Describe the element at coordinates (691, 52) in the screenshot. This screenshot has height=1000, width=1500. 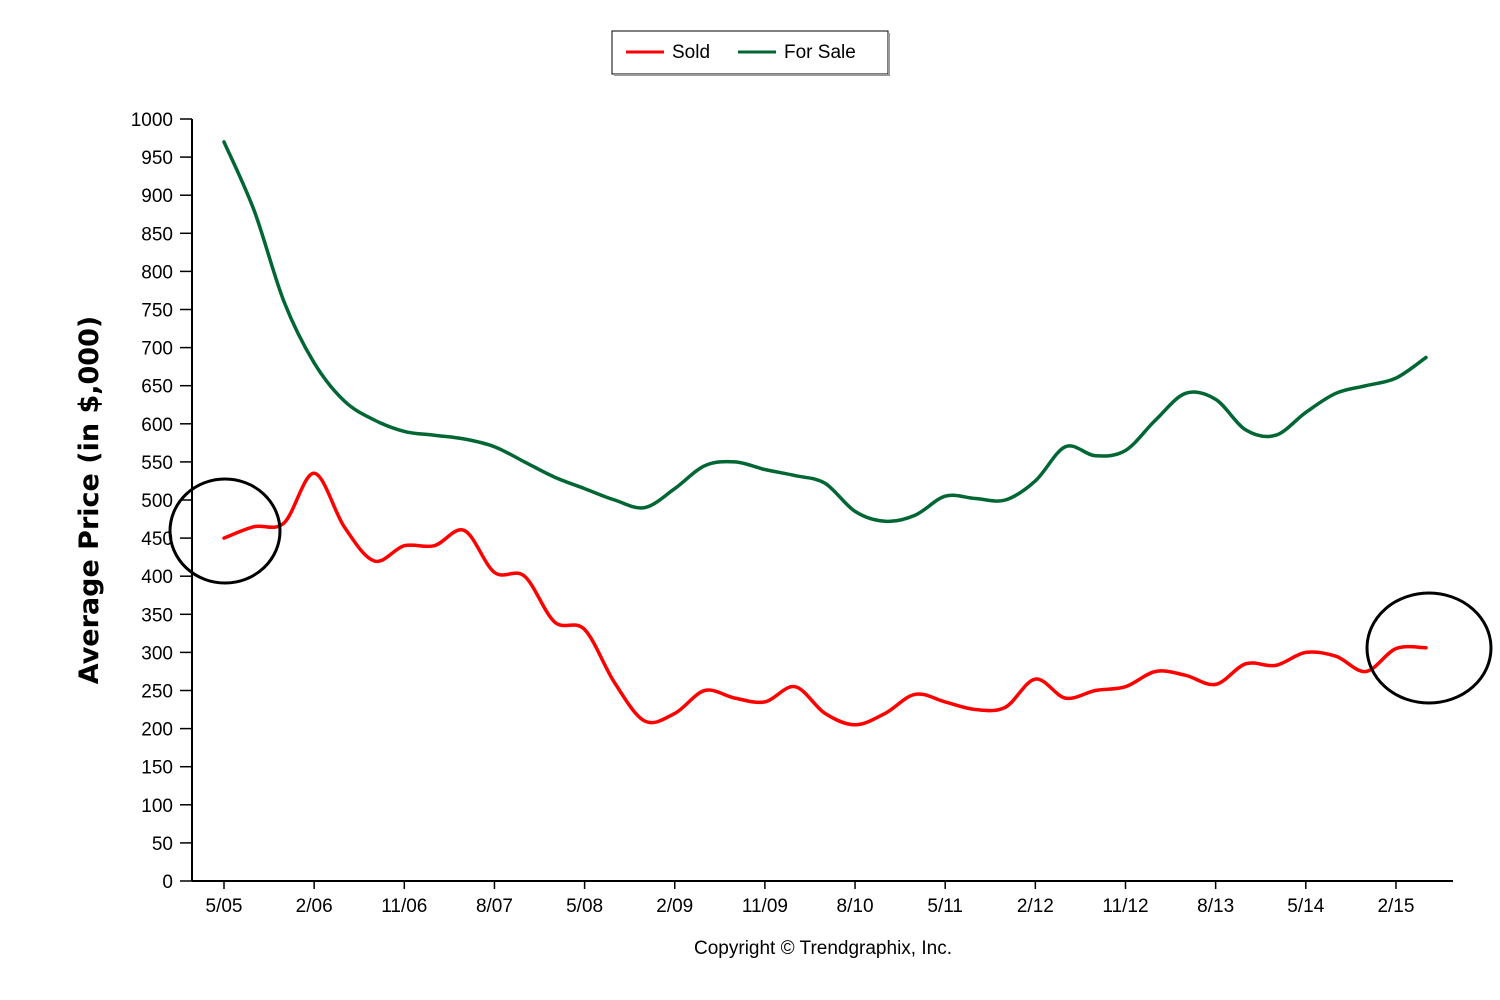
I see `legend-label-sold: Sold` at that location.